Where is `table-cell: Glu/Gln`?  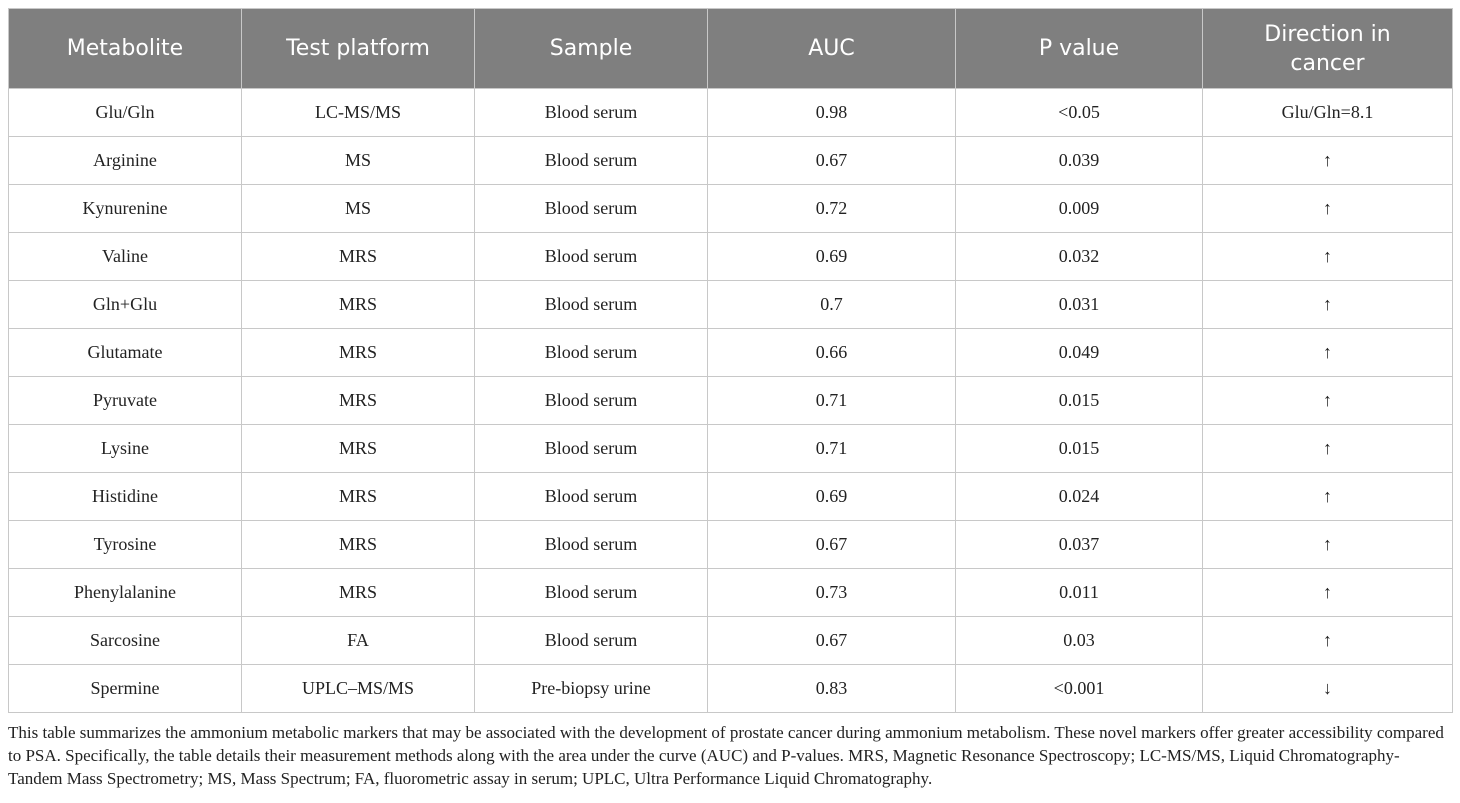 table-cell: Glu/Gln is located at coordinates (125, 112).